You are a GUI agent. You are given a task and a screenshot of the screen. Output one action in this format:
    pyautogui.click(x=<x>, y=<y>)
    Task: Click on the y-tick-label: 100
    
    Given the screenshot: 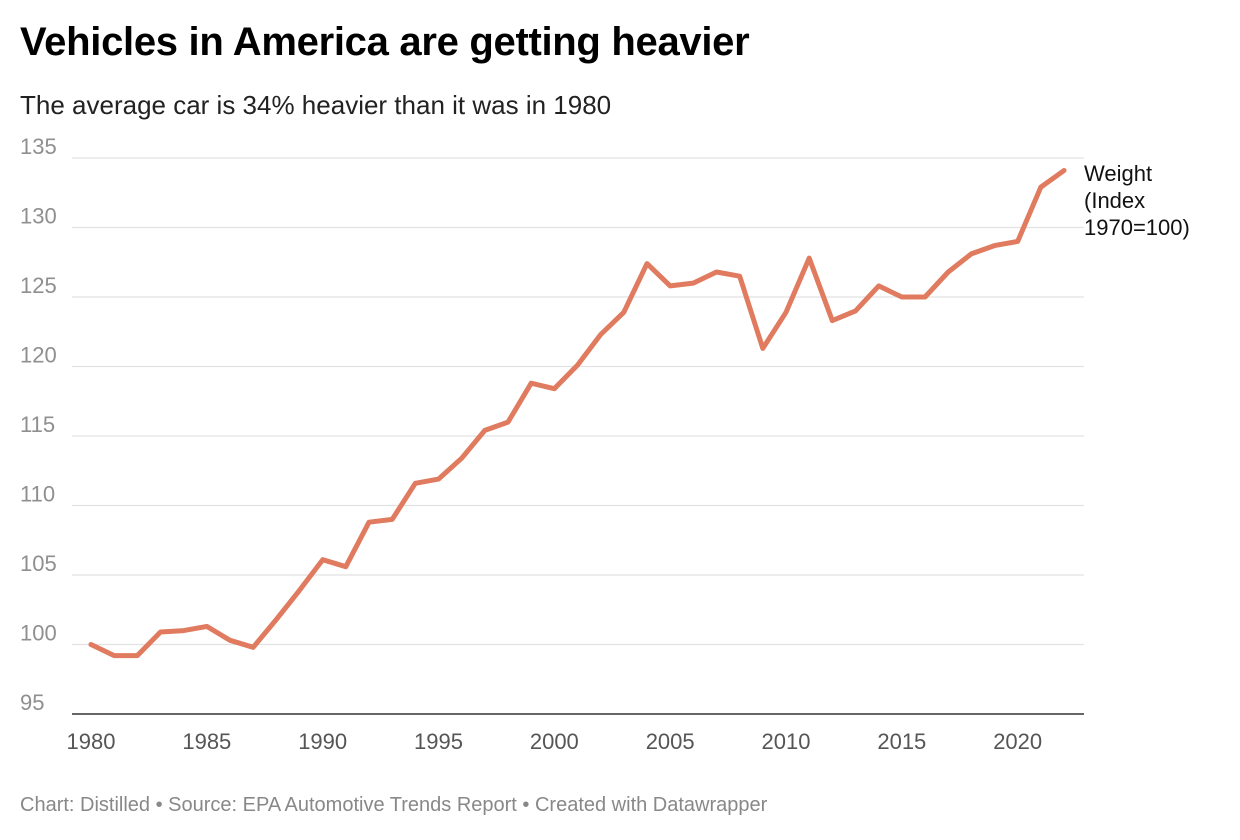 What is the action you would take?
    pyautogui.click(x=38, y=633)
    